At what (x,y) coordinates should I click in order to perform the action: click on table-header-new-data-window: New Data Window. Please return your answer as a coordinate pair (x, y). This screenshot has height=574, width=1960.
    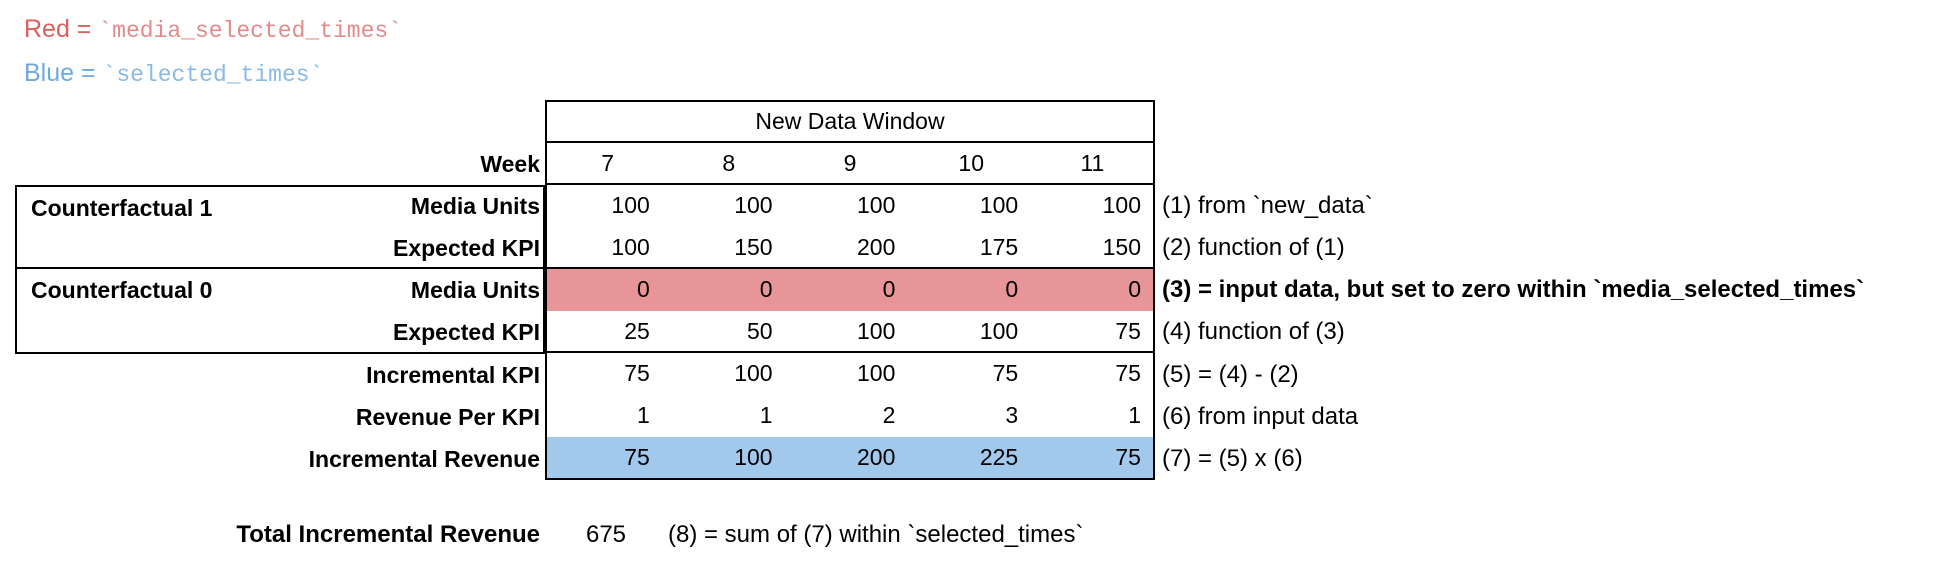
    Looking at the image, I should click on (850, 122).